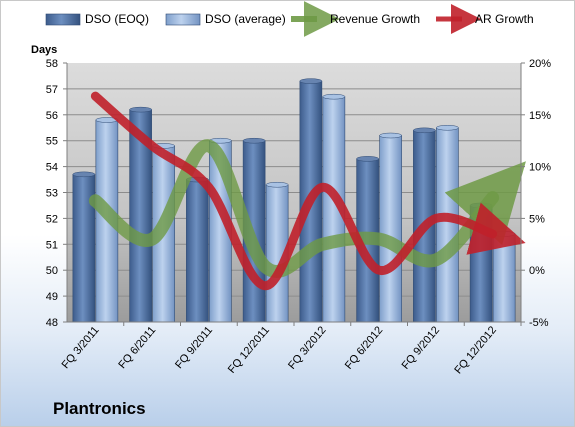 Image resolution: width=575 pixels, height=427 pixels. Describe the element at coordinates (307, 348) in the screenshot. I see `x-tick-label: FQ 3/2012` at that location.